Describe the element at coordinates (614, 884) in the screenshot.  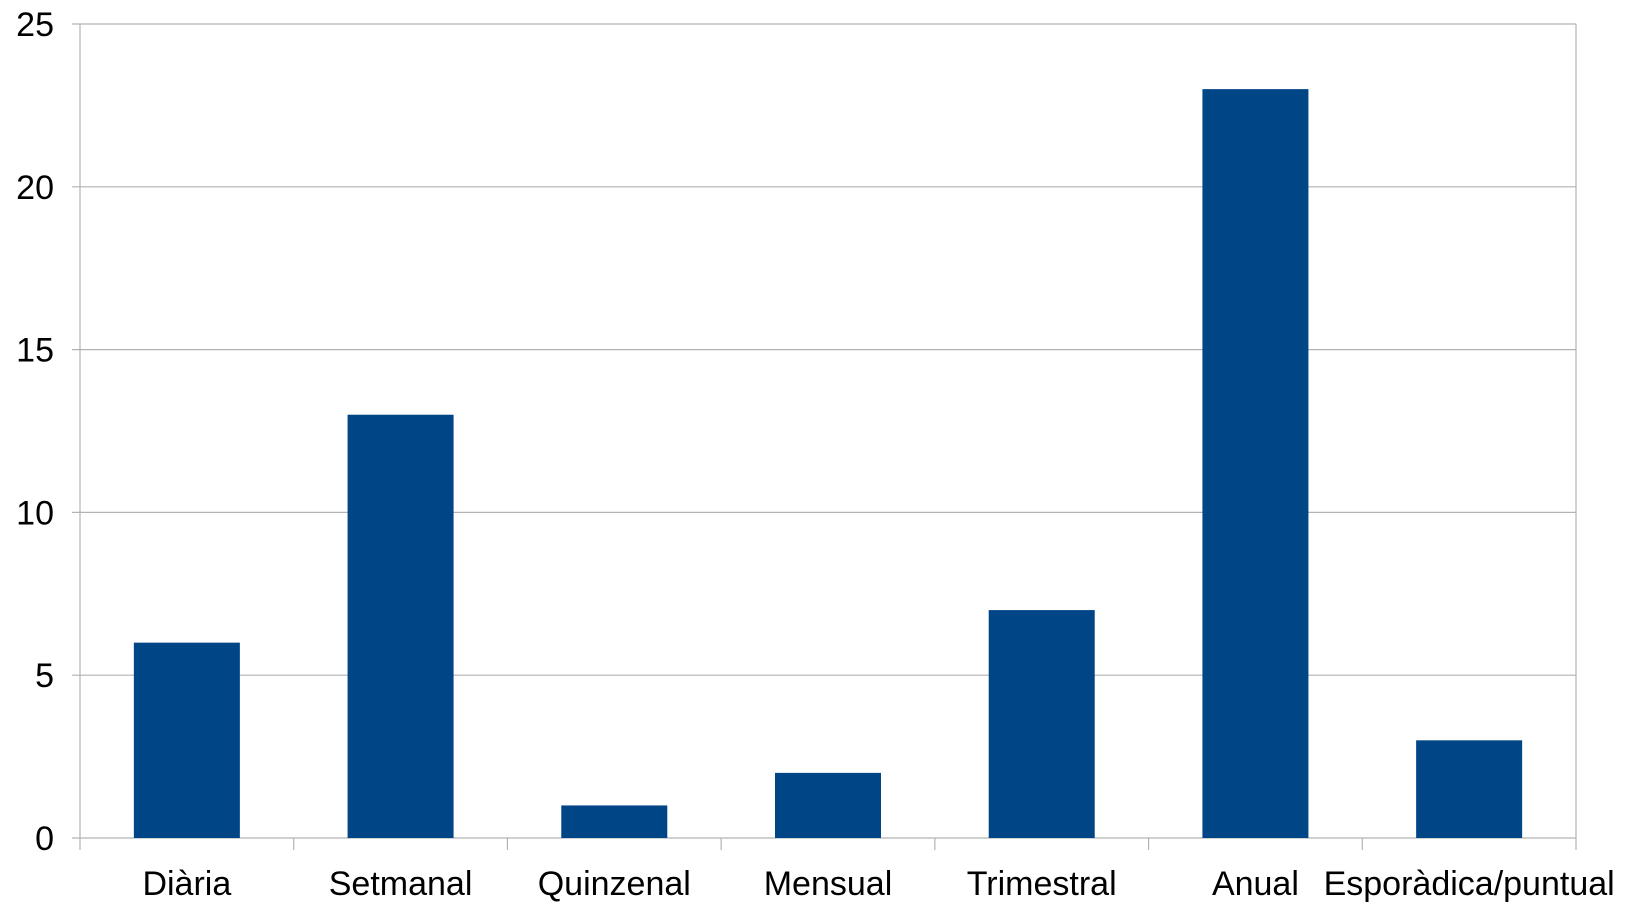
I see `x-tick-label: Quinzenal` at that location.